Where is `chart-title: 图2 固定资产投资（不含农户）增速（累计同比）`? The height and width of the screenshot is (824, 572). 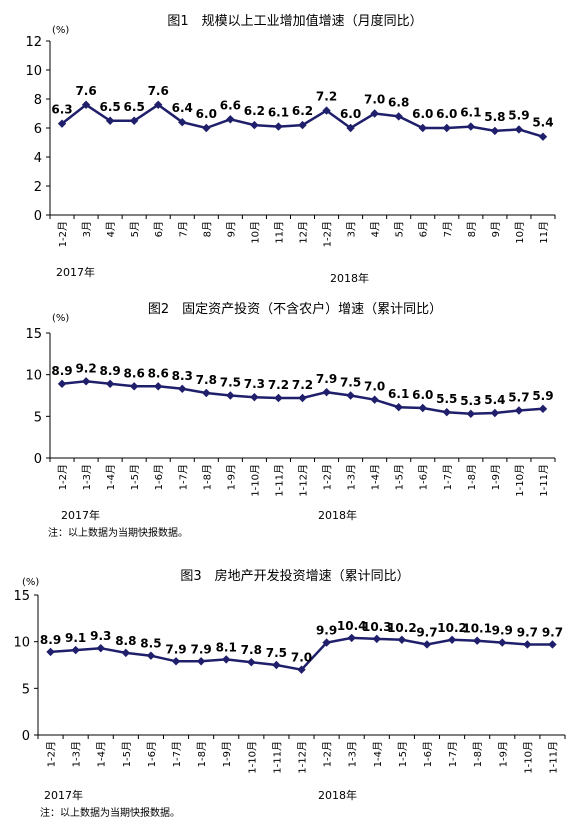 chart-title: 图2 固定资产投资（不含农户）增速（累计同比） is located at coordinates (295, 309).